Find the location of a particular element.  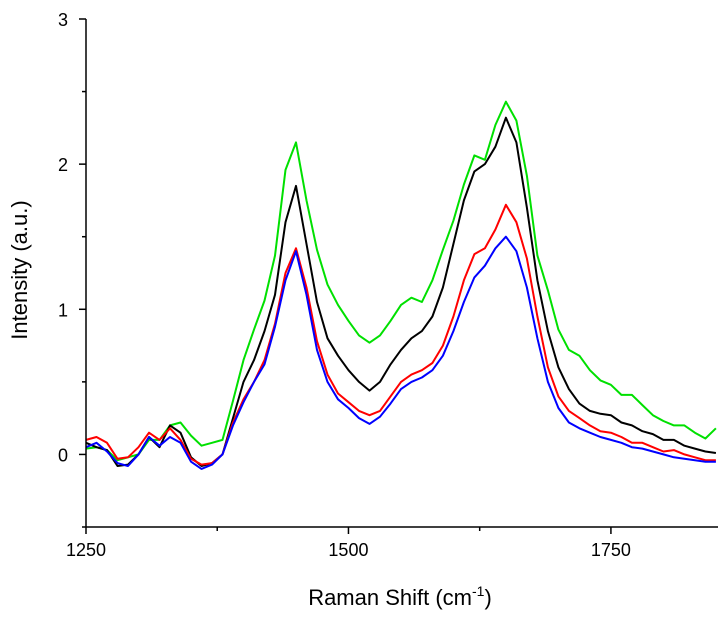

x-axis-label-main: Raman Shift (cm is located at coordinates (390, 597).